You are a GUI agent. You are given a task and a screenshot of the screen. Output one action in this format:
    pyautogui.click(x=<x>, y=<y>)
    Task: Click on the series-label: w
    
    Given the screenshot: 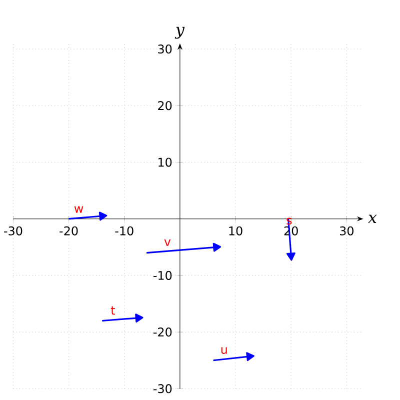 What is the action you would take?
    pyautogui.click(x=79, y=209)
    